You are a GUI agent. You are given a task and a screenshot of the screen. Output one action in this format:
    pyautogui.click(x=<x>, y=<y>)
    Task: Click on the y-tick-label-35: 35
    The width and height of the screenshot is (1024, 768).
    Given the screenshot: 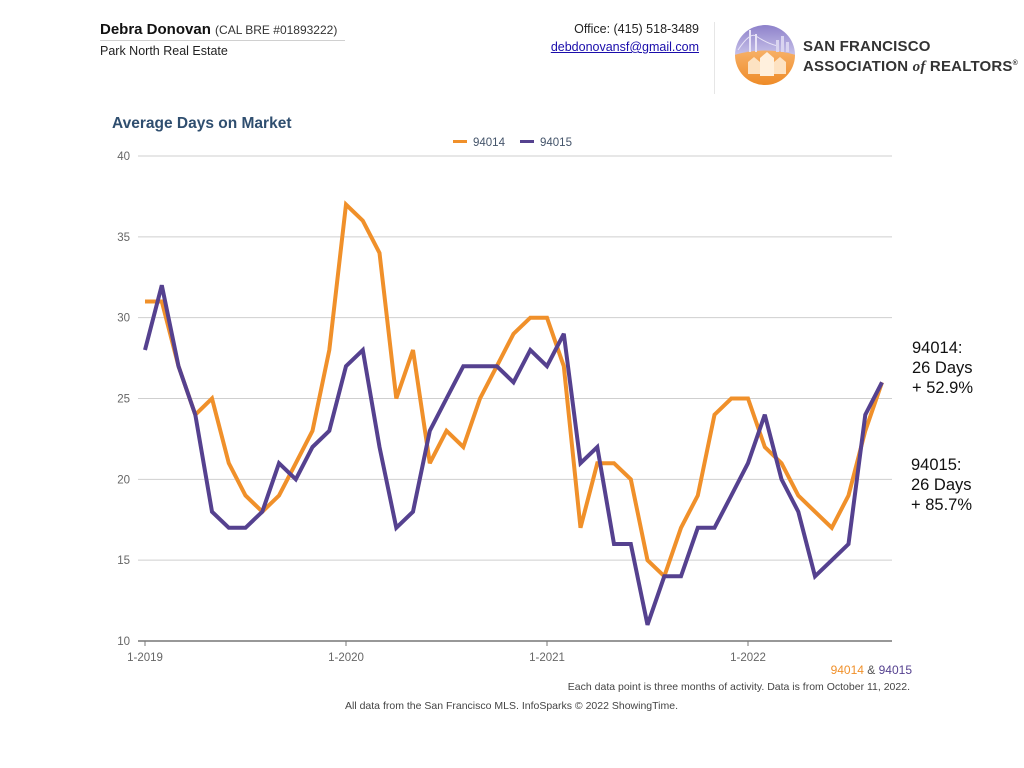 What is the action you would take?
    pyautogui.click(x=123, y=238)
    